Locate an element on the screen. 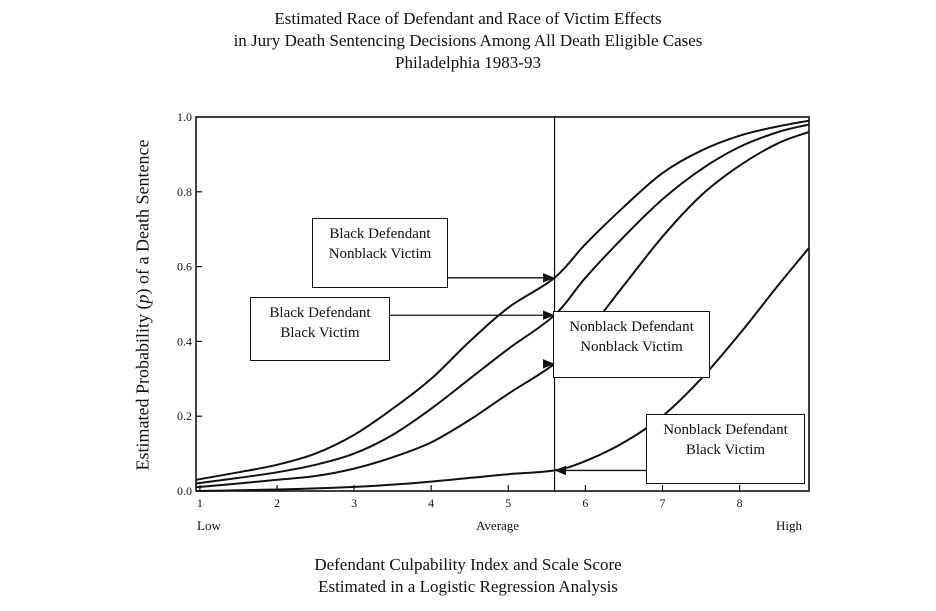 This screenshot has height=611, width=936. y-tick-label: 0.2 is located at coordinates (184, 416).